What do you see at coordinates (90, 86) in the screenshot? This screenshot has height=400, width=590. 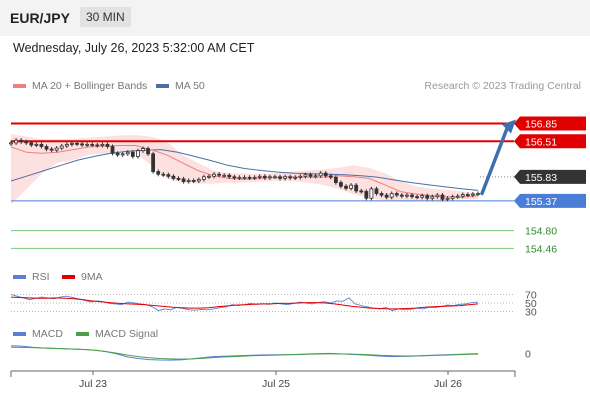 I see `legend-ma20-label: MA 20 + Bollinger Bands` at bounding box center [90, 86].